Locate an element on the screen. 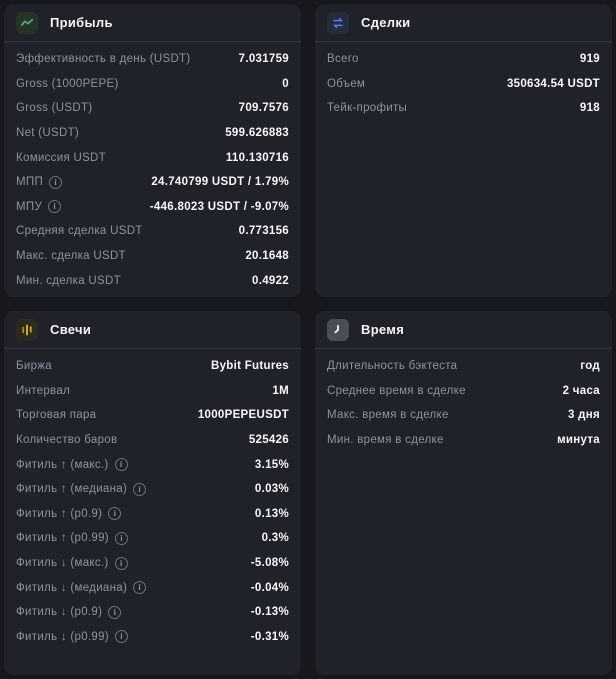 The width and height of the screenshot is (616, 679). stat-row: Фитиль ↑ (p0.99) i 0.3% is located at coordinates (152, 538).